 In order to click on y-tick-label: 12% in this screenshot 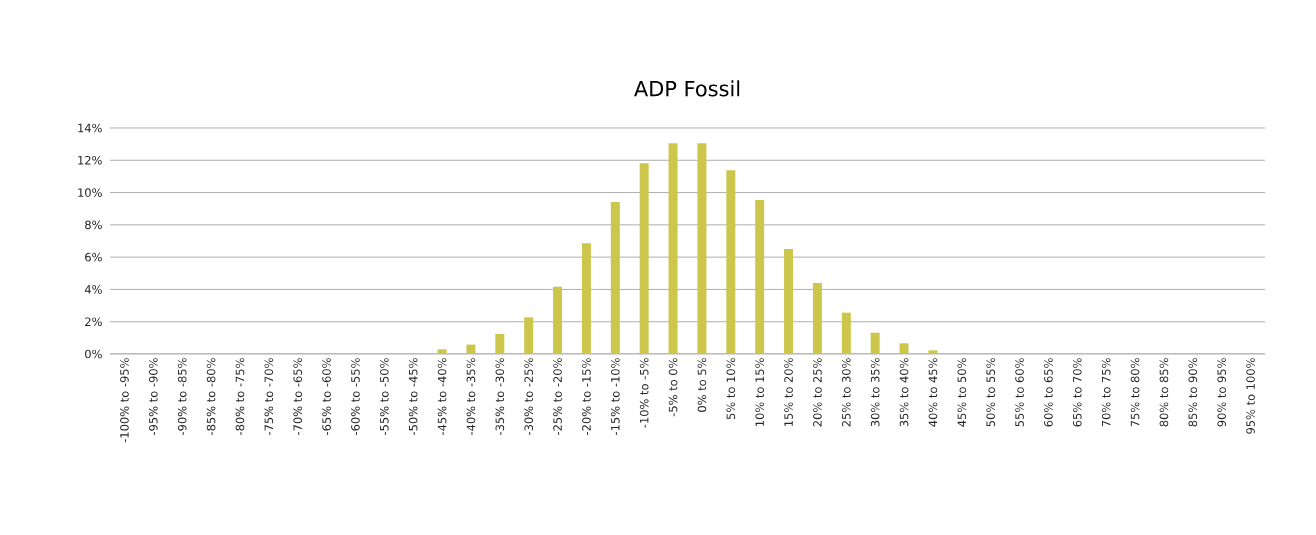, I will do `click(90, 160)`.